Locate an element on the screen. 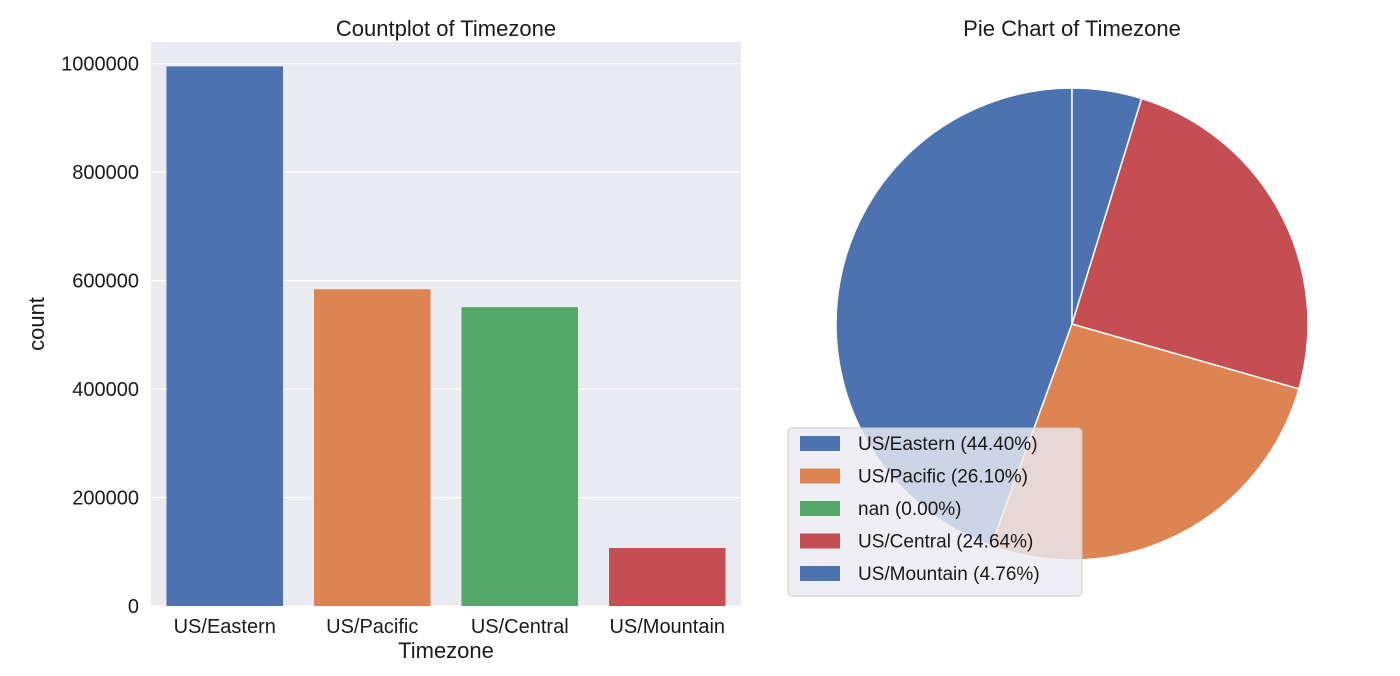 This screenshot has width=1400, height=676. x-tick-label: US/Eastern is located at coordinates (225, 627).